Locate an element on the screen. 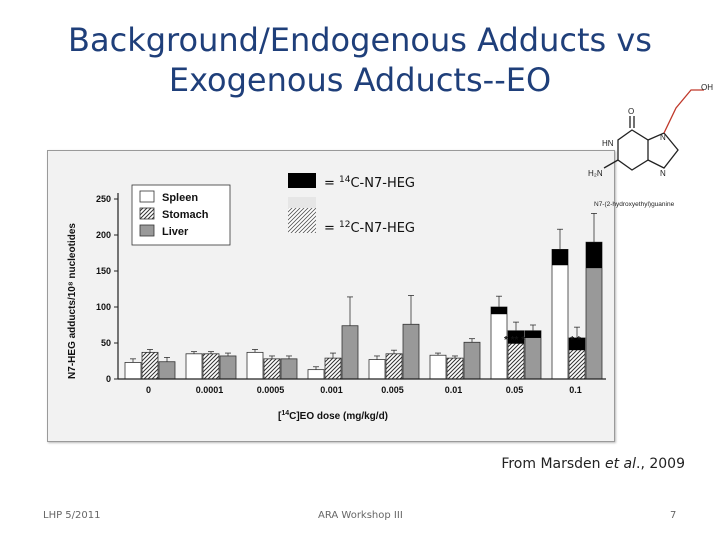  y-tick-label: 50 is located at coordinates (106, 343).